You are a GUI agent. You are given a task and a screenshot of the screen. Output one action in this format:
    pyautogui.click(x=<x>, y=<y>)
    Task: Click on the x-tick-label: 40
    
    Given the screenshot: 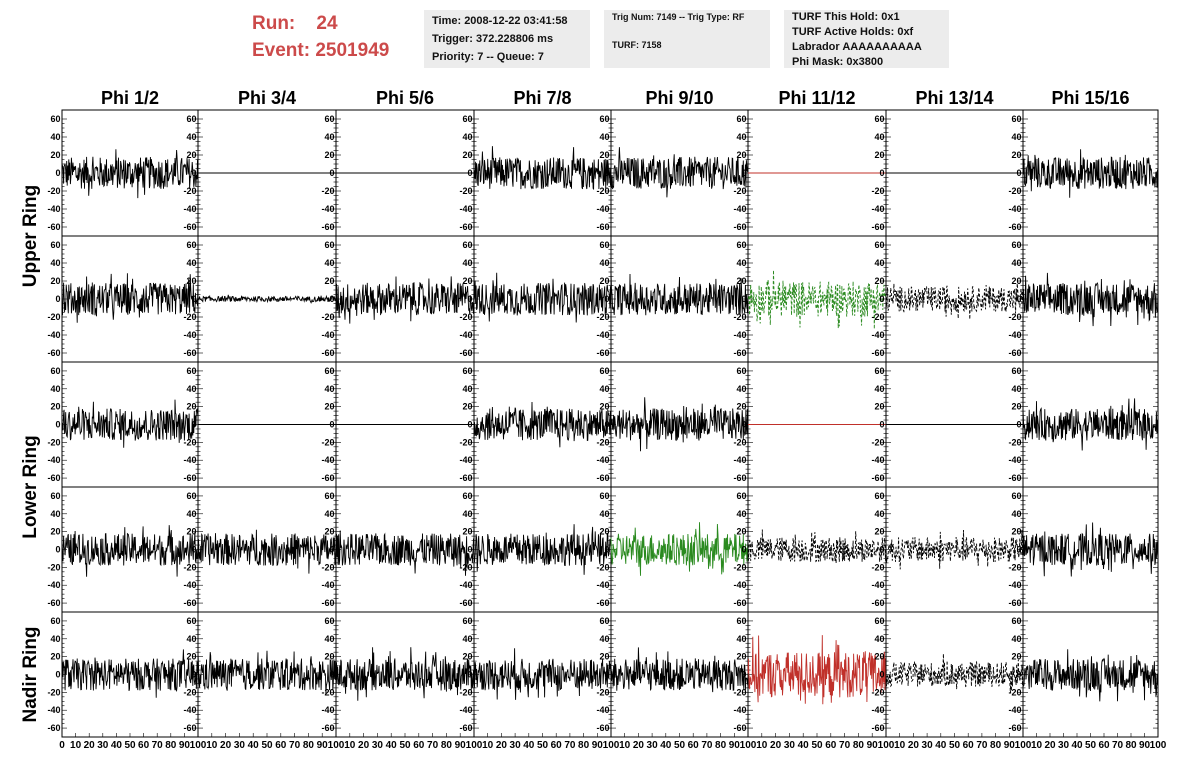 What is the action you would take?
    pyautogui.click(x=392, y=745)
    